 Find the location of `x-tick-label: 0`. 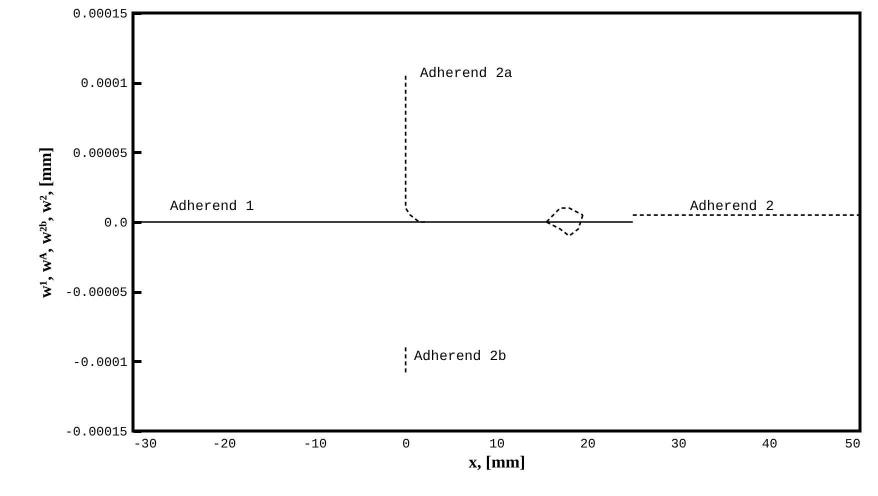

x-tick-label: 0 is located at coordinates (406, 444).